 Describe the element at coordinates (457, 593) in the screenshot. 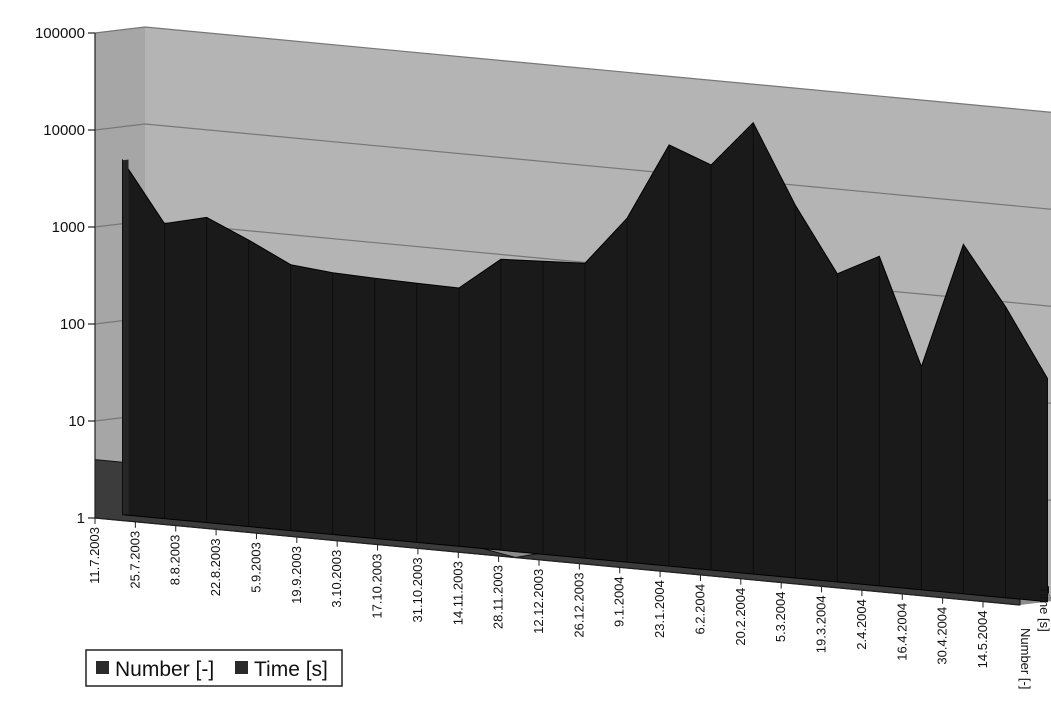

I see `x-tick-label: 14.11.2003` at that location.